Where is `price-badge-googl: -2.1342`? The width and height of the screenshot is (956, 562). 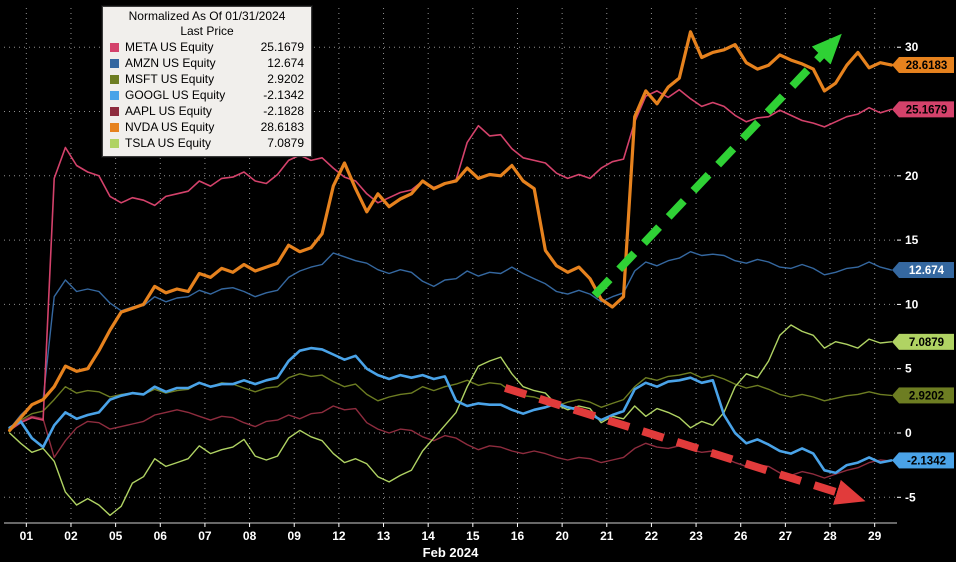 price-badge-googl: -2.1342 is located at coordinates (923, 460).